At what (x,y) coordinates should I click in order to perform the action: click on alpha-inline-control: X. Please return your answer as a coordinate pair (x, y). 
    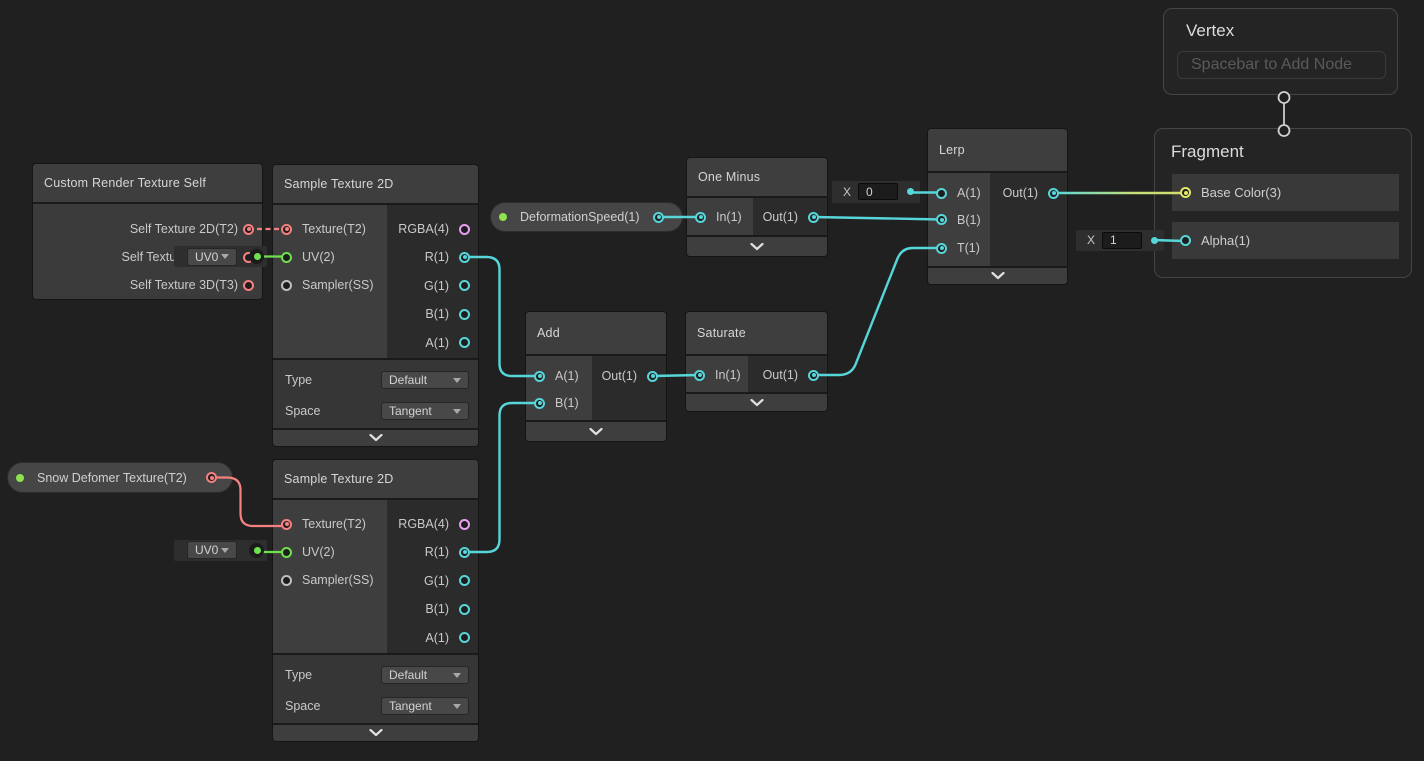
    Looking at the image, I should click on (1120, 240).